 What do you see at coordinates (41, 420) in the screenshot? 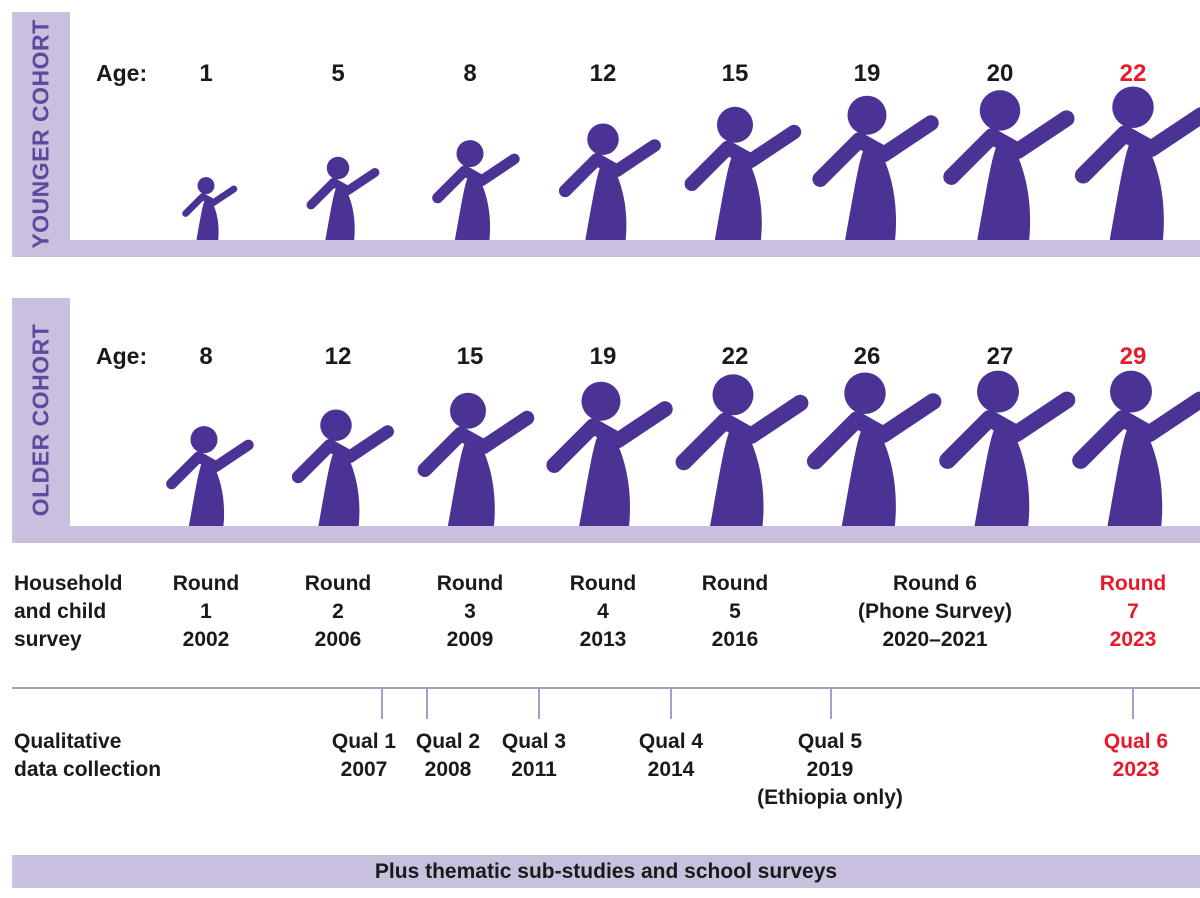
I see `older-cohort-band` at bounding box center [41, 420].